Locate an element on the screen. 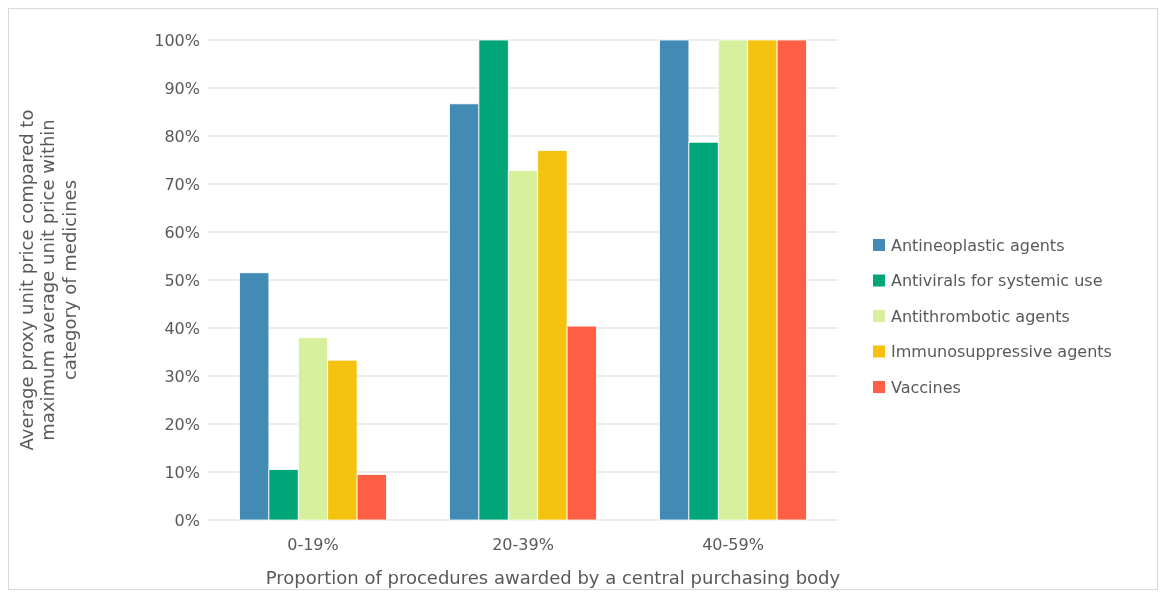 This screenshot has width=1166, height=598. y-tick-label: 70% is located at coordinates (182, 184).